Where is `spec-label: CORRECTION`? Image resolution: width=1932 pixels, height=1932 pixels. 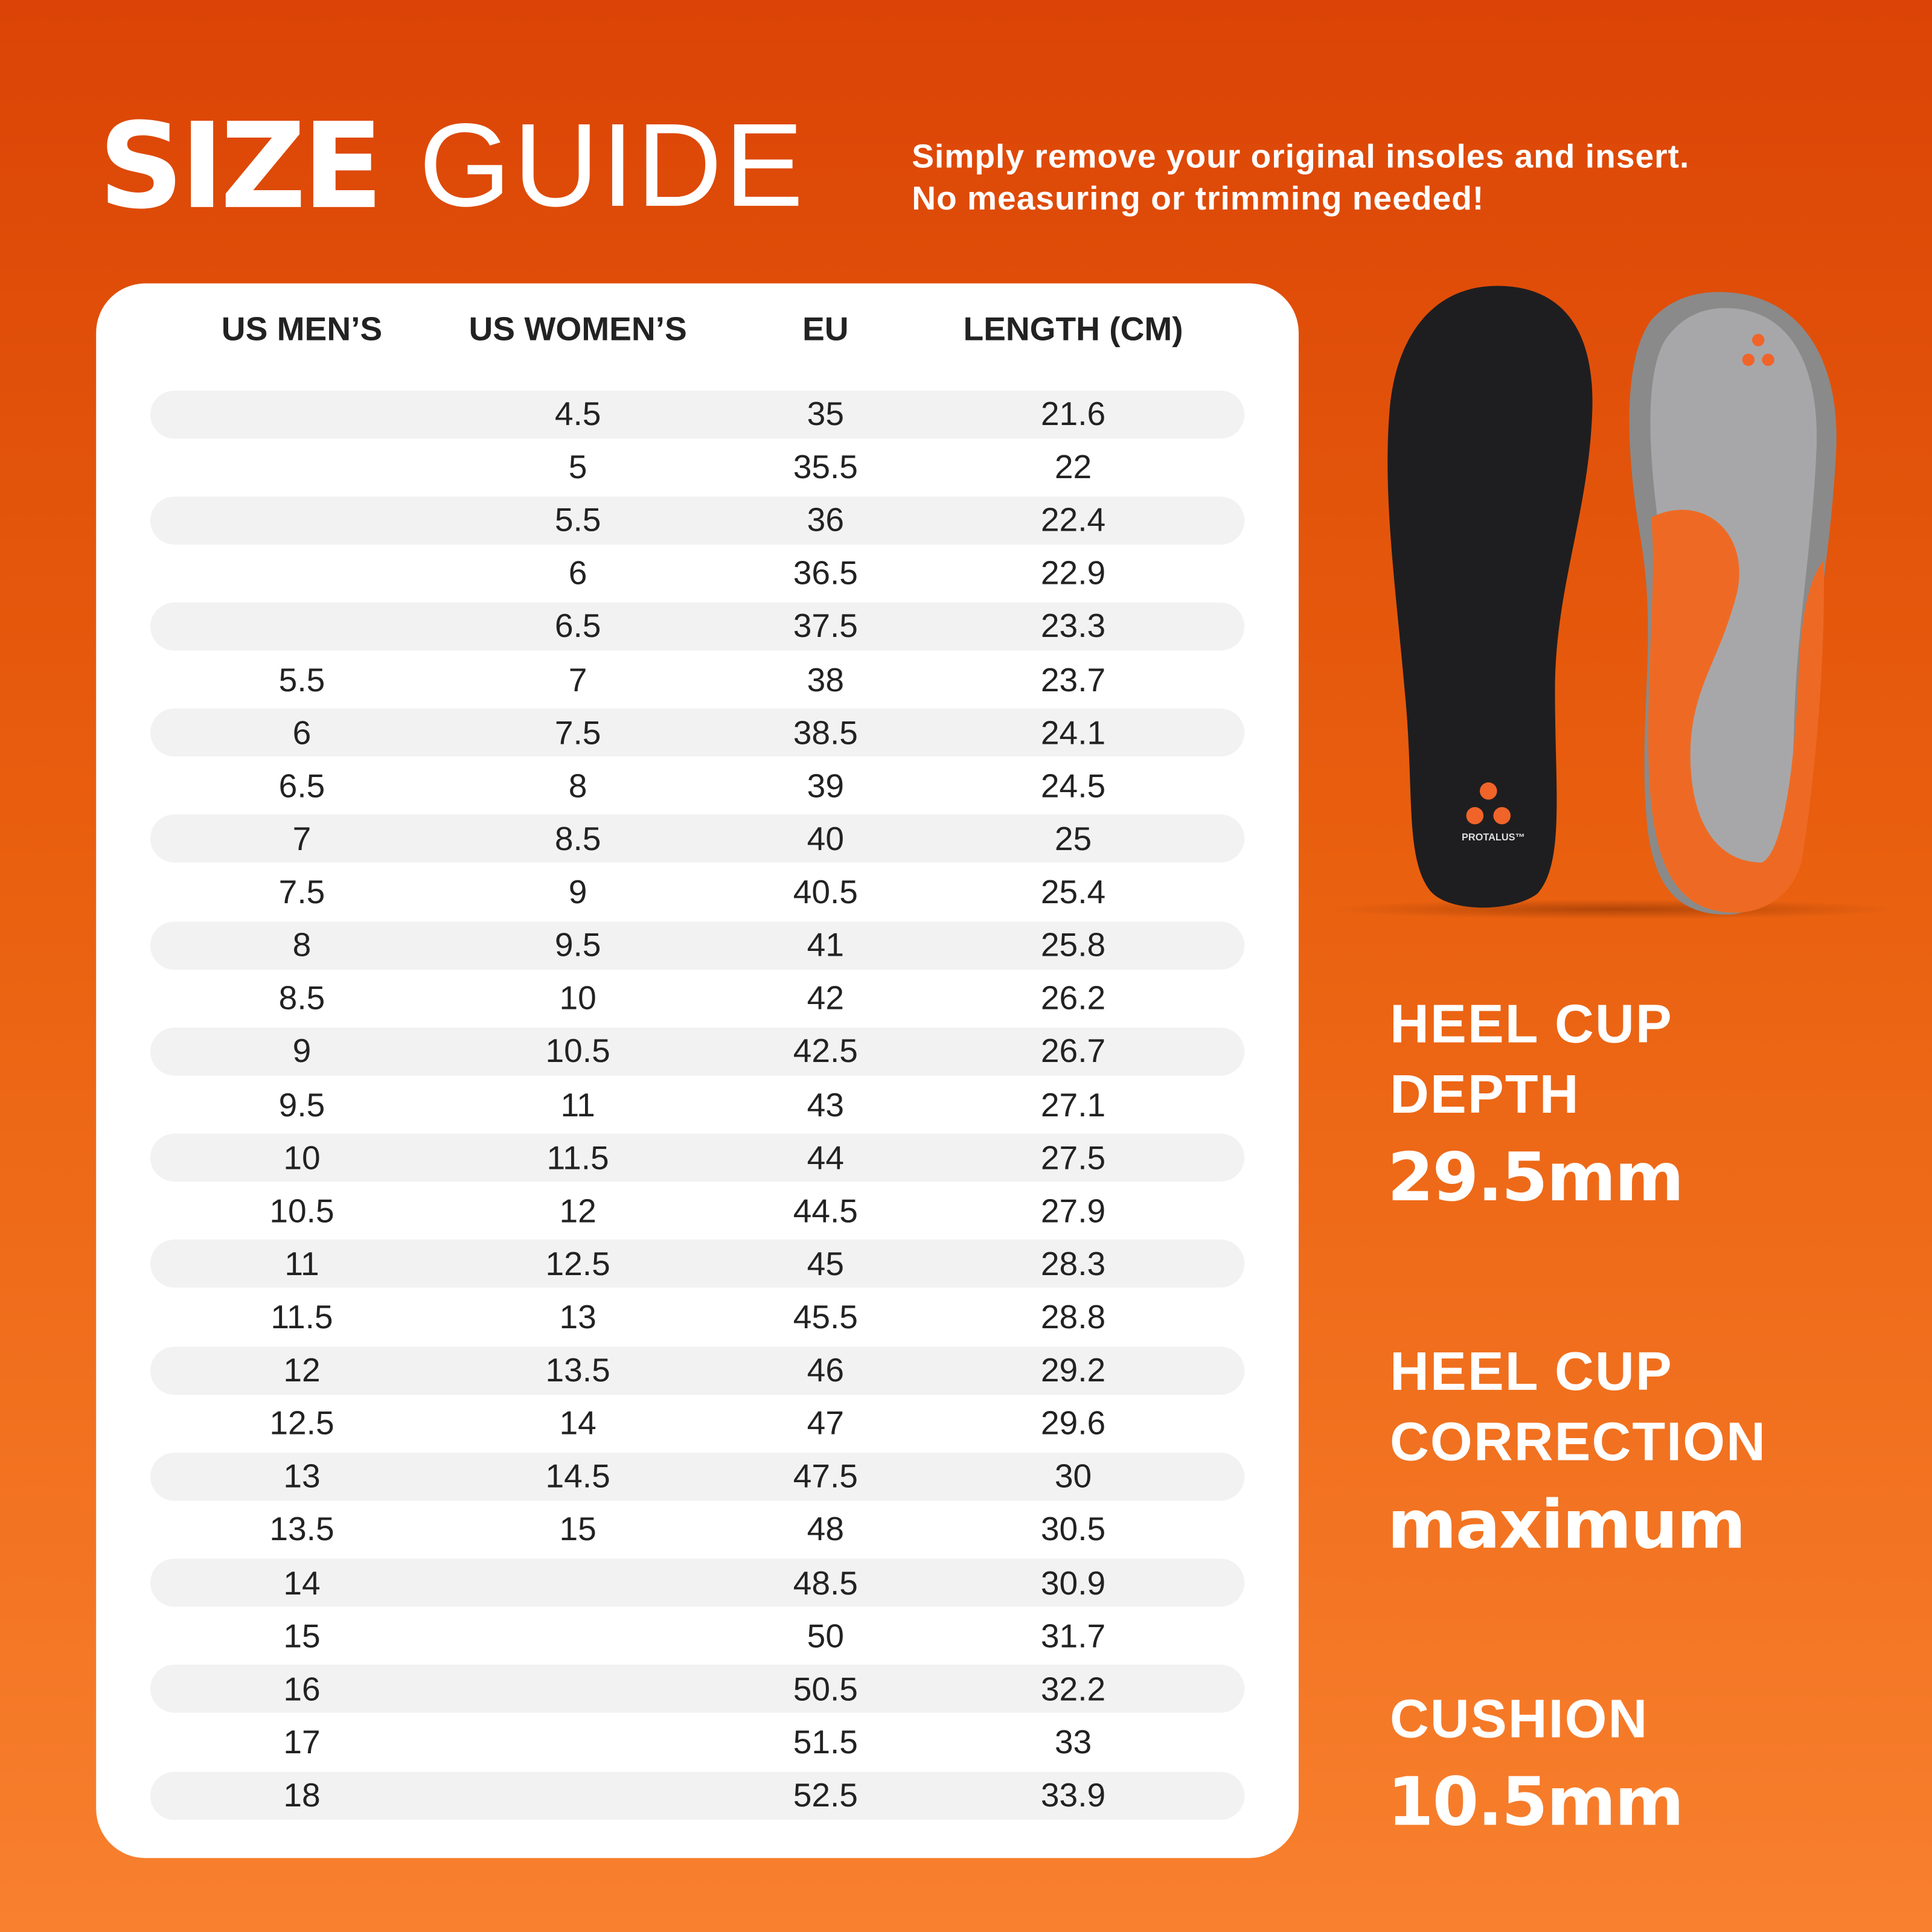 spec-label: CORRECTION is located at coordinates (1578, 1443).